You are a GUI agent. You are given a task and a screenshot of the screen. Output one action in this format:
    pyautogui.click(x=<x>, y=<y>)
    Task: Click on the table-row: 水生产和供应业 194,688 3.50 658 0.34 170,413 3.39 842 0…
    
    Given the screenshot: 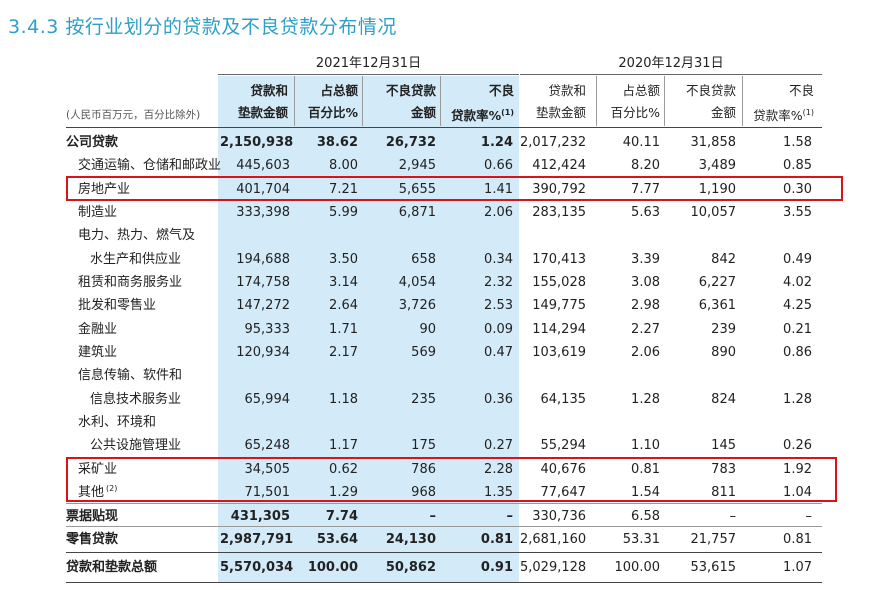 What is the action you would take?
    pyautogui.click(x=440, y=259)
    